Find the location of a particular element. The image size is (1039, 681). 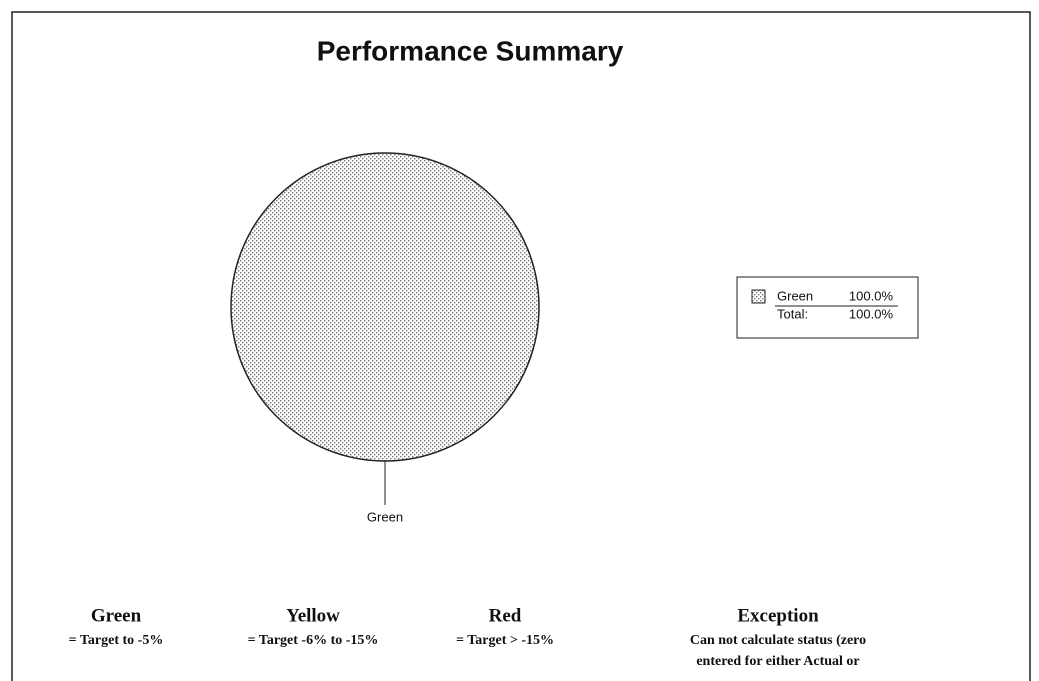

key-desc: = Target to -5% is located at coordinates (116, 640).